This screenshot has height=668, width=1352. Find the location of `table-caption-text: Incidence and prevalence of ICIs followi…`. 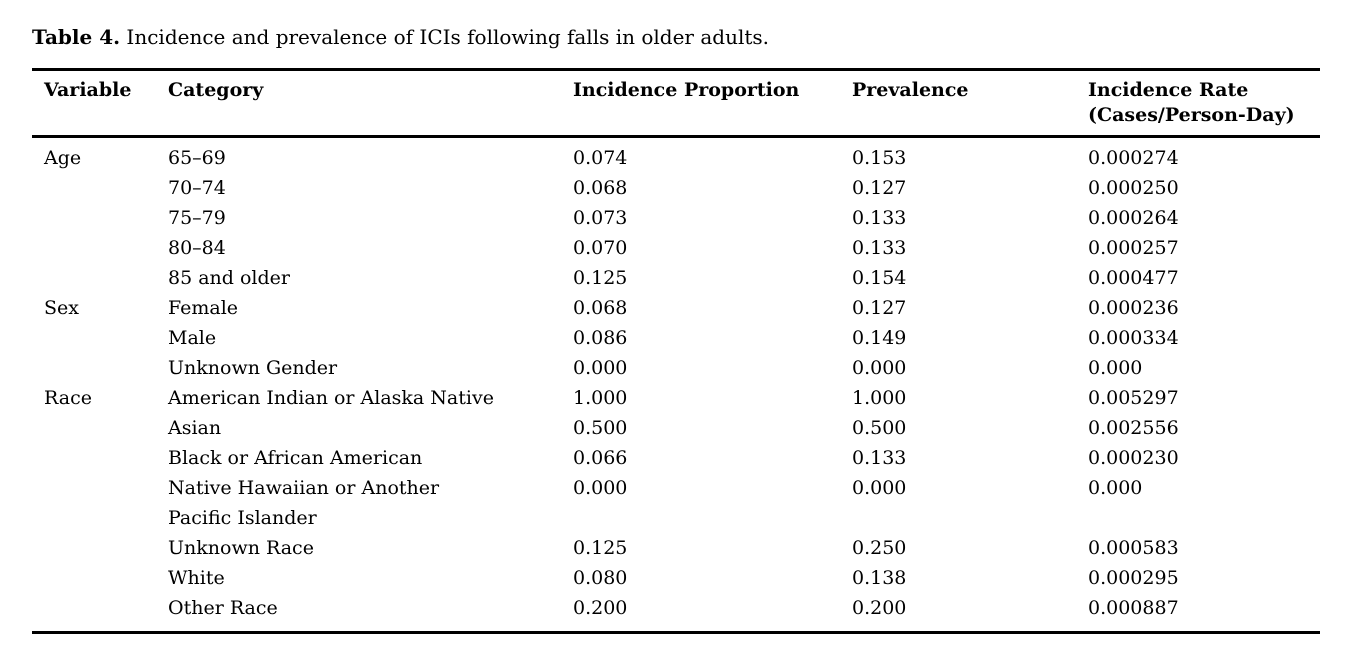

table-caption-text: Incidence and prevalence of ICIs followi… is located at coordinates (445, 37).